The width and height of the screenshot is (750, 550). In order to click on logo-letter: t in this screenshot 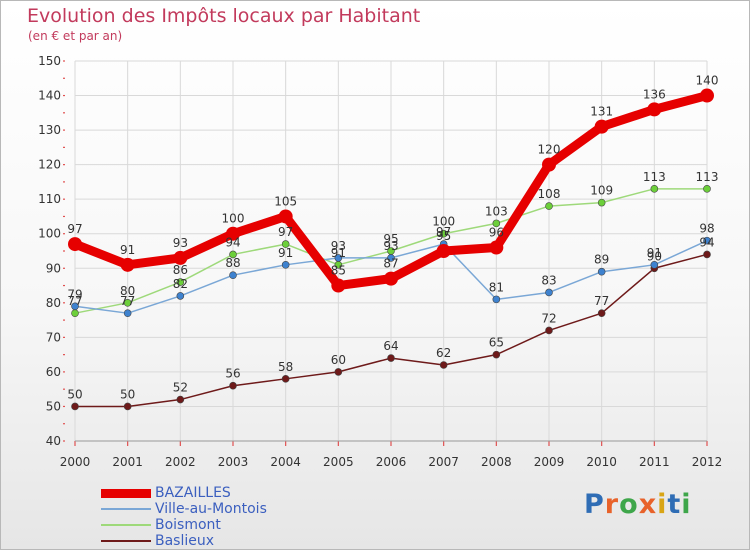, I will do `click(674, 504)`.